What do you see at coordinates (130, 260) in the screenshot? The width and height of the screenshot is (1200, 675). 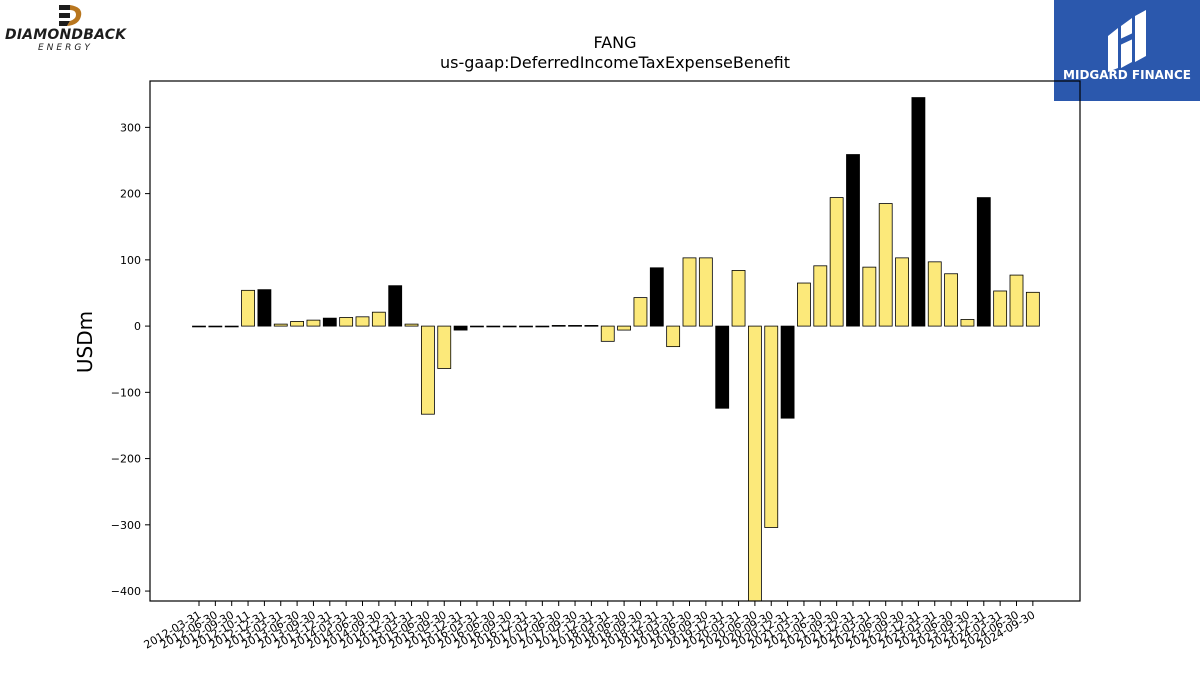 I see `y-tick-label: 100` at bounding box center [130, 260].